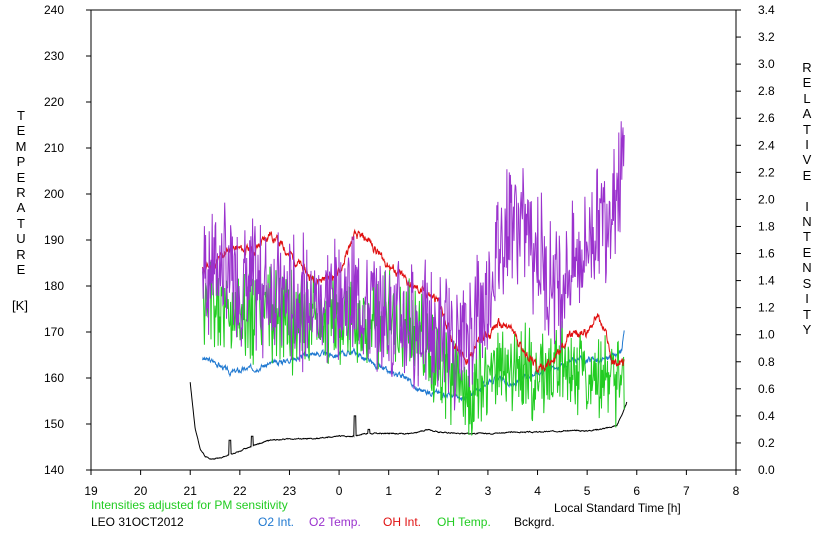 The height and width of the screenshot is (535, 828). Describe the element at coordinates (408, 421) in the screenshot. I see `series-line-bckgrd` at that location.